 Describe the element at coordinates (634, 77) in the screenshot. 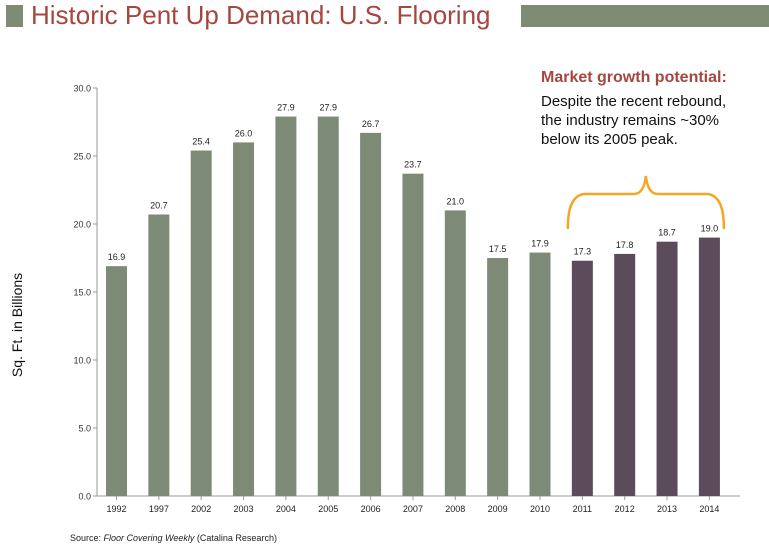

I see `callout-heading: Market growth potential:` at that location.